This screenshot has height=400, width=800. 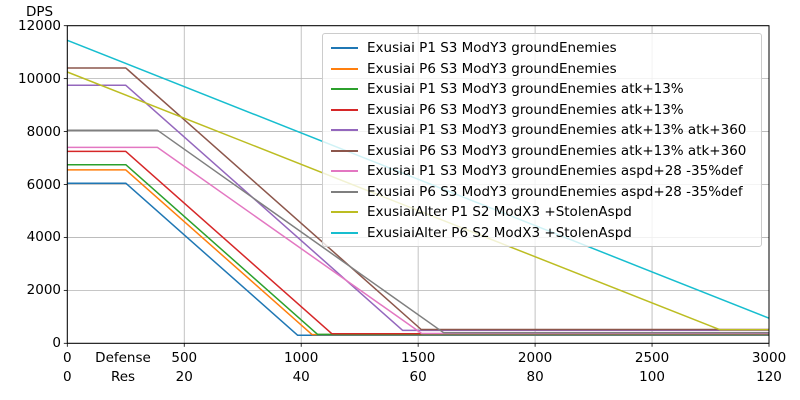 What do you see at coordinates (39, 25) in the screenshot?
I see `y-tick-label: 12000` at bounding box center [39, 25].